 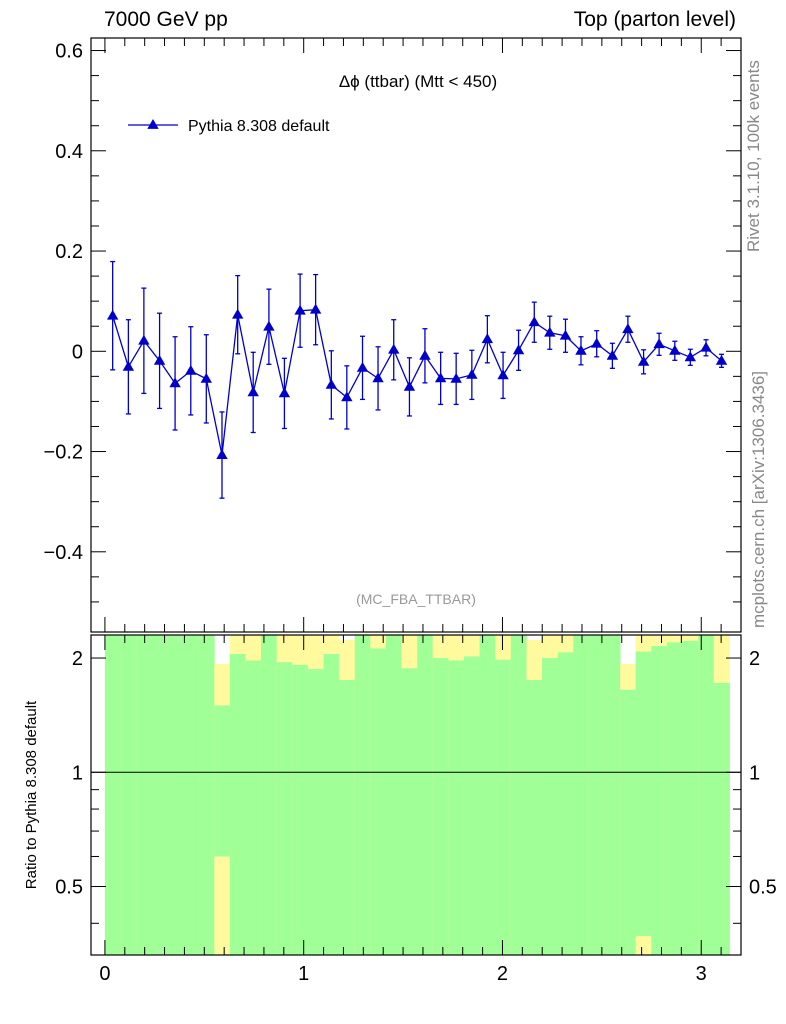 What do you see at coordinates (303, 974) in the screenshot?
I see `x-tick-label: 1` at bounding box center [303, 974].